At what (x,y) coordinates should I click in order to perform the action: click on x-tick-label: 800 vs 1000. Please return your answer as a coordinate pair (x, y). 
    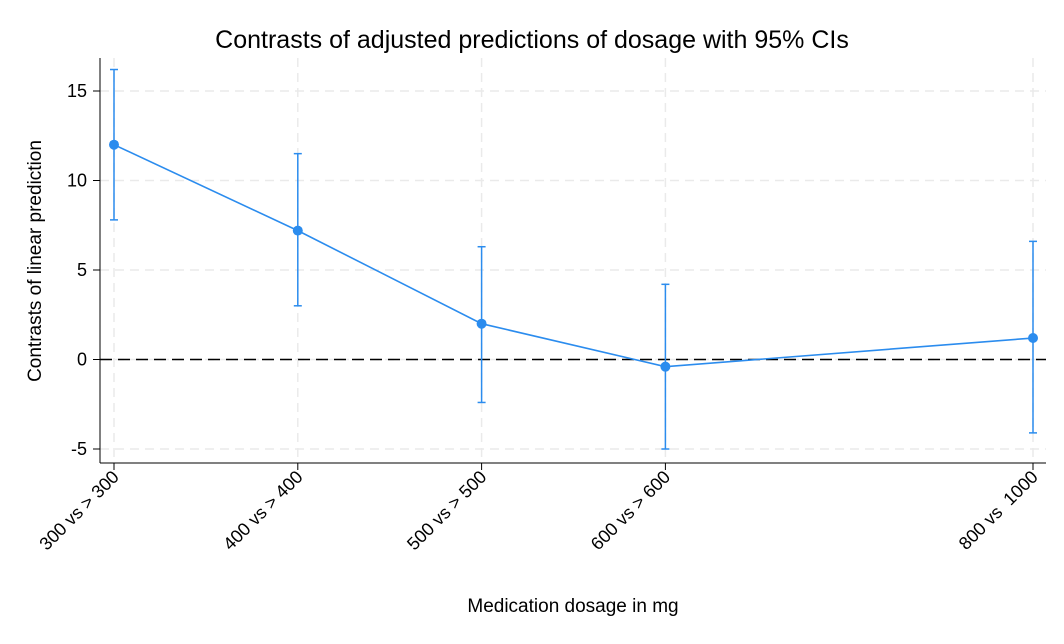
    Looking at the image, I should click on (998, 510).